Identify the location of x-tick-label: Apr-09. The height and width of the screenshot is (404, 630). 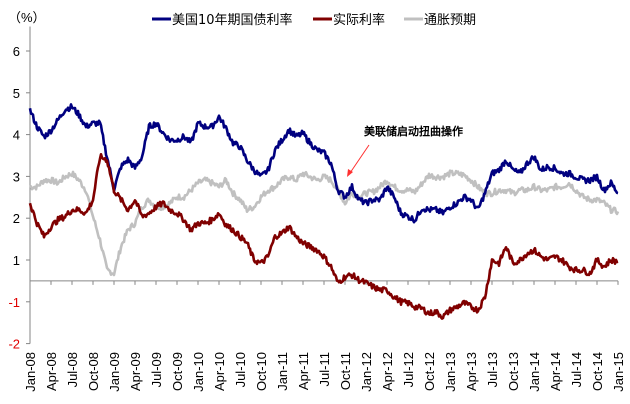
(135, 371).